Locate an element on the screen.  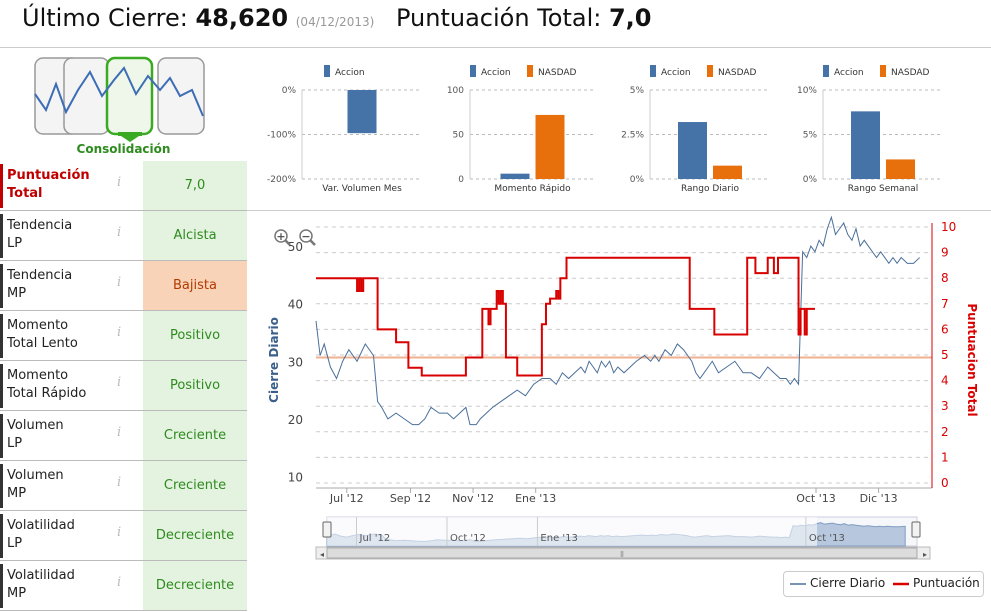
mini-chart: Accion NASDAD 5% 2.5% 0% Rango Diario is located at coordinates (695, 129).